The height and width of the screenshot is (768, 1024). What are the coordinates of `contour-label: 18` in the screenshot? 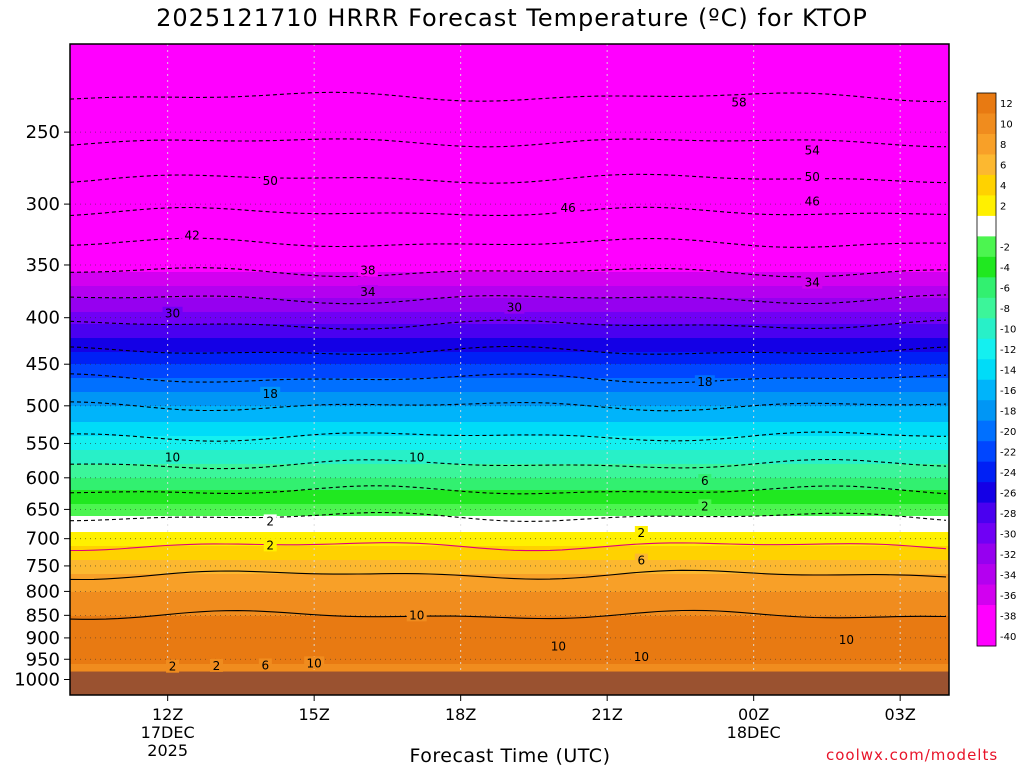 It's located at (704, 382).